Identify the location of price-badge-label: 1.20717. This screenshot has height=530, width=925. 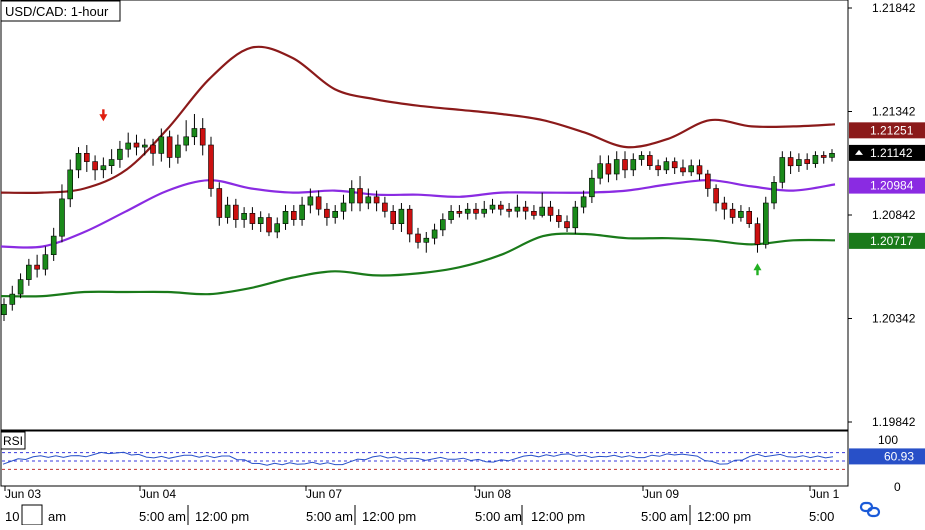
(892, 241).